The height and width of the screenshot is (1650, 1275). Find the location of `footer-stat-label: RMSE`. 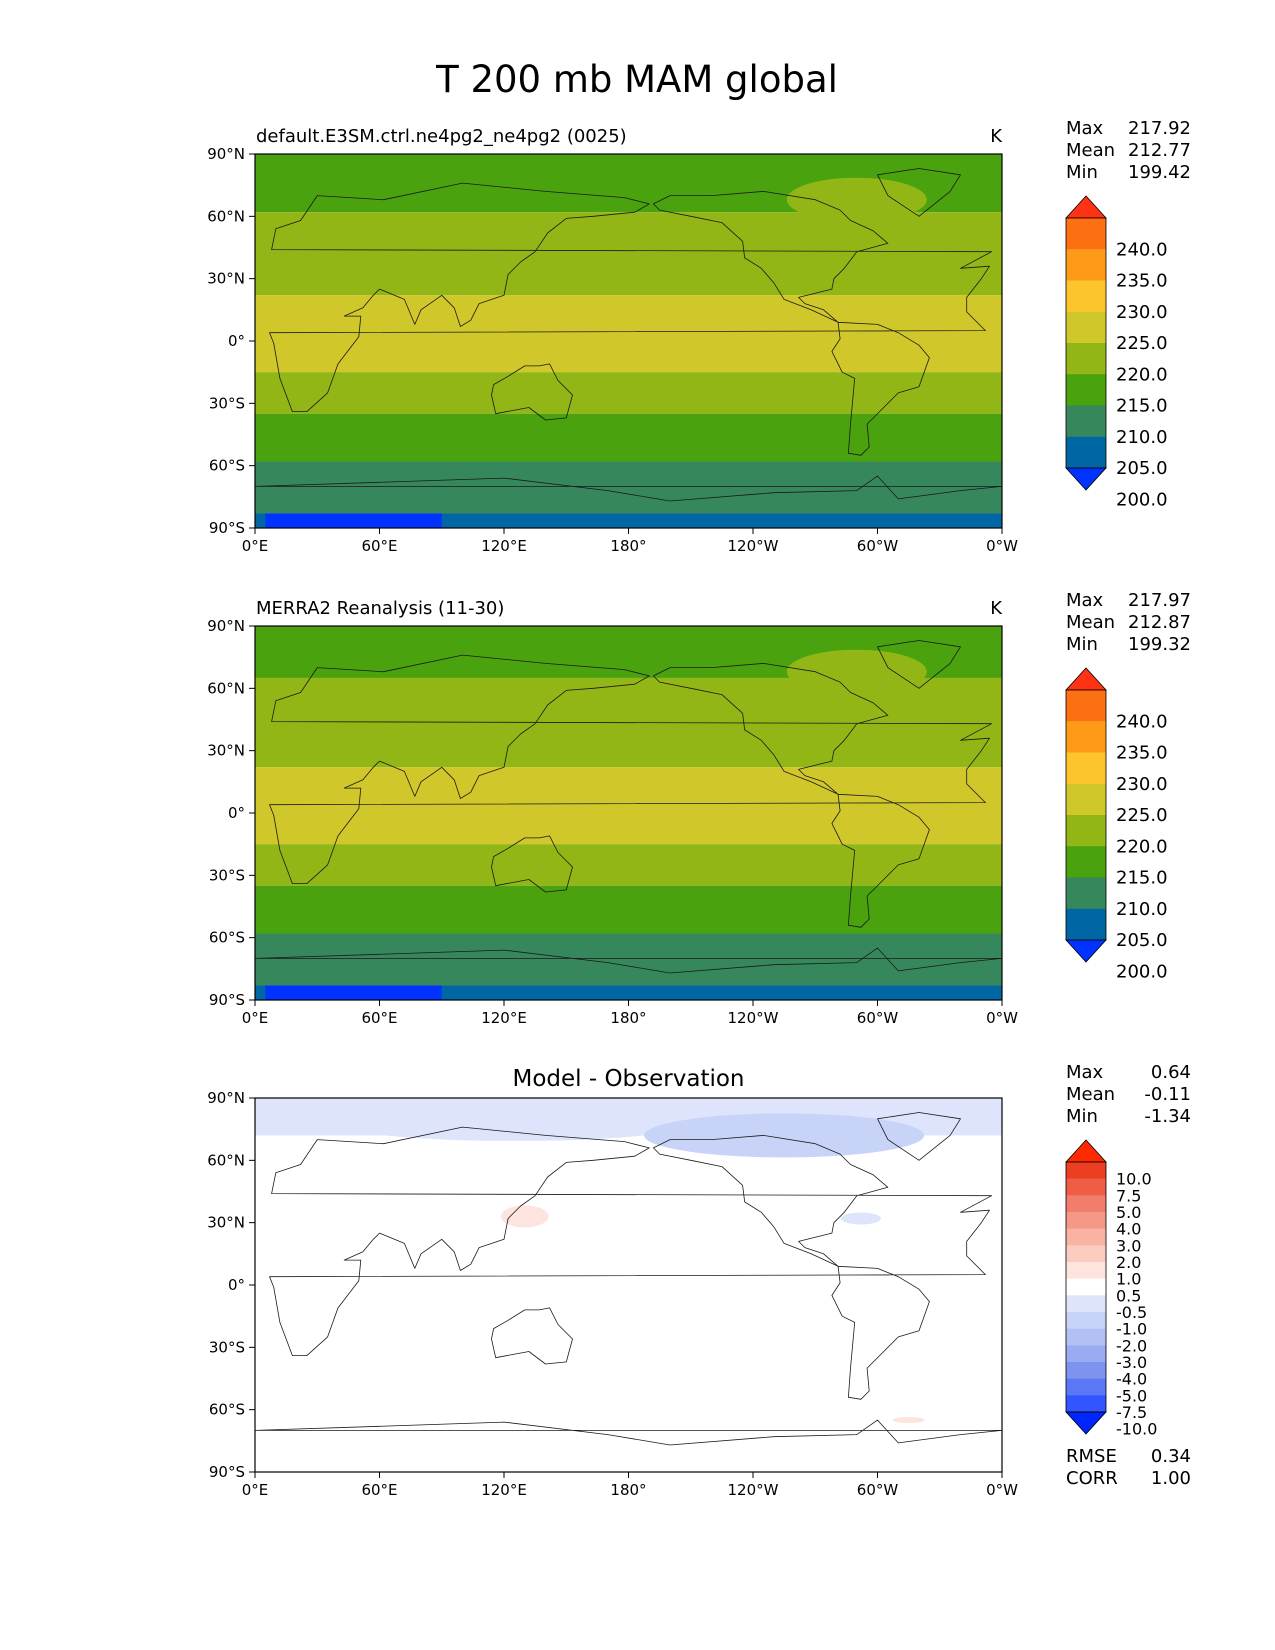

footer-stat-label: RMSE is located at coordinates (1091, 1456).